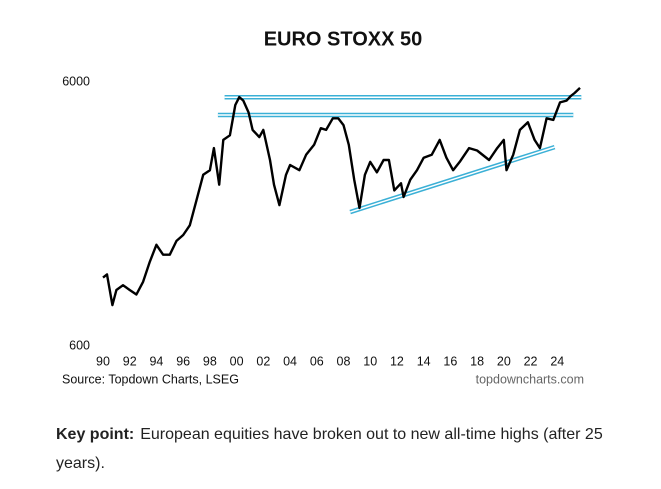  Describe the element at coordinates (130, 361) in the screenshot. I see `x-tick-label: 92` at that location.